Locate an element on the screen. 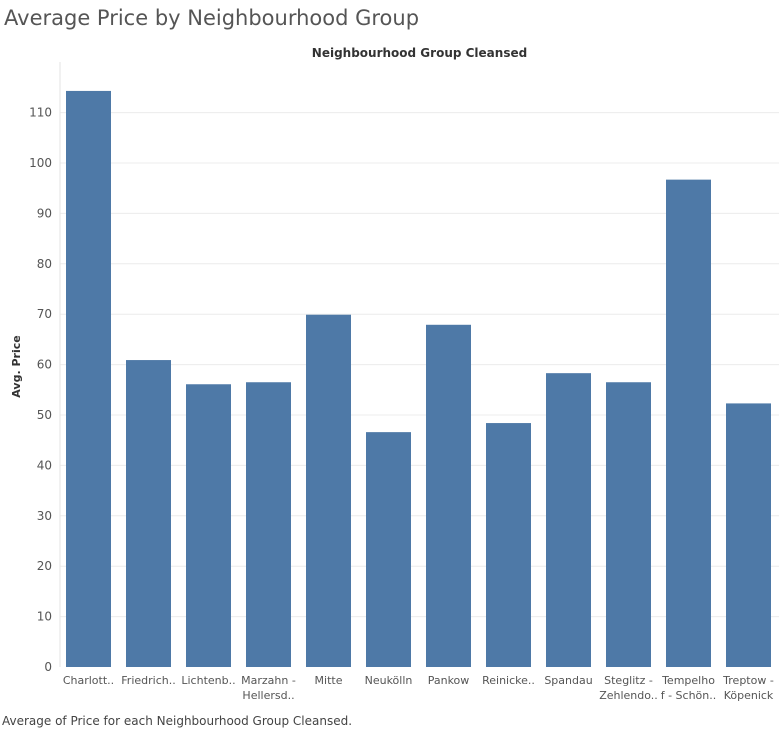 The height and width of the screenshot is (732, 779). x-tick-label: Pankow is located at coordinates (449, 680).